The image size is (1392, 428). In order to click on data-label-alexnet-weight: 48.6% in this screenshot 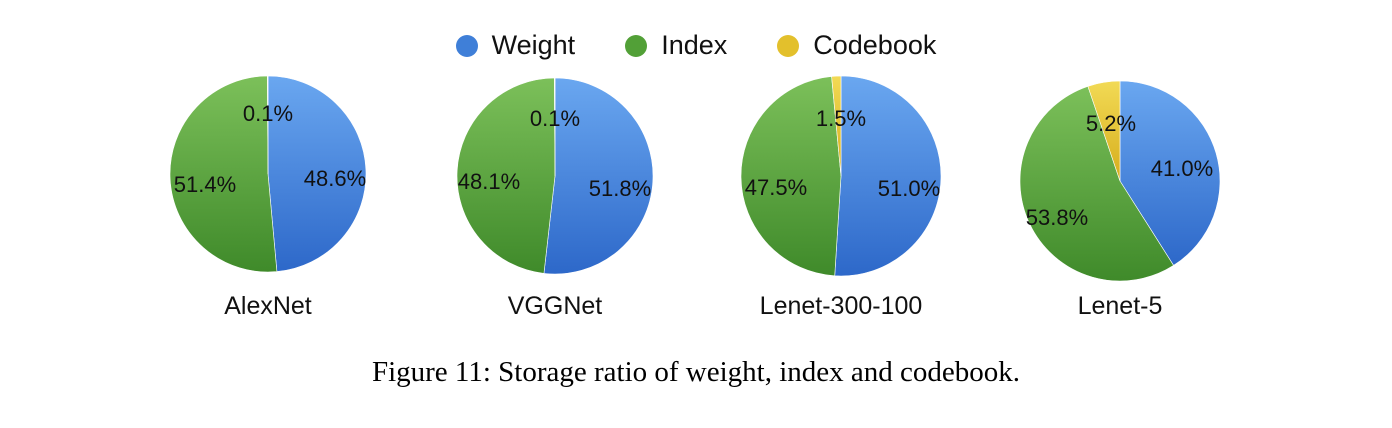, I will do `click(335, 178)`.